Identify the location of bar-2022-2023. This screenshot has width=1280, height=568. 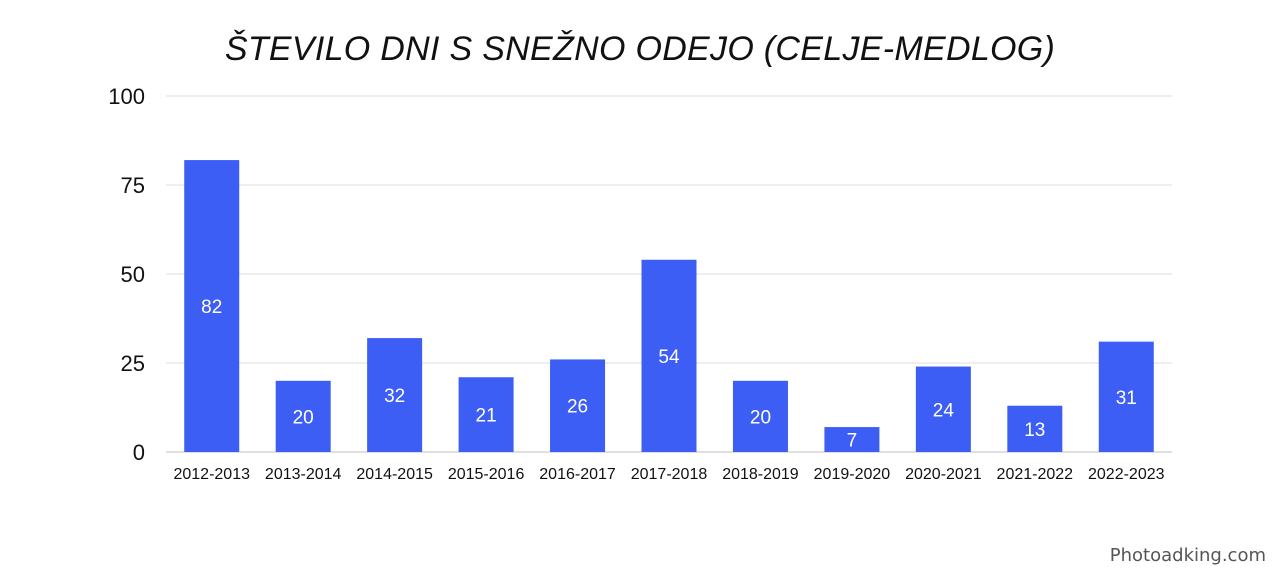
(1126, 396).